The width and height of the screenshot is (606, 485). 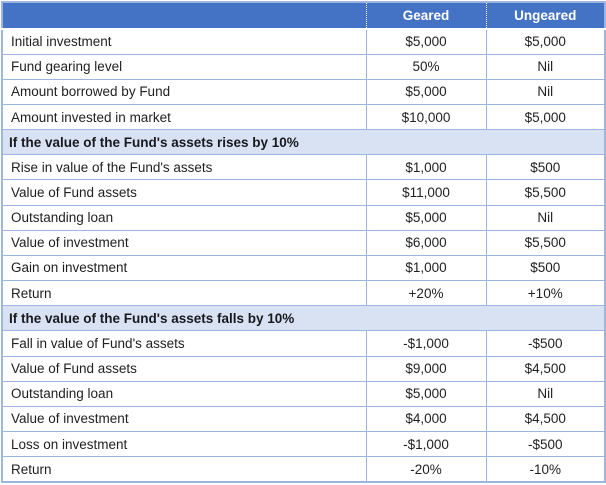 I want to click on table-row: Value of Fund assets $11,000 $5,500, so click(x=303, y=192).